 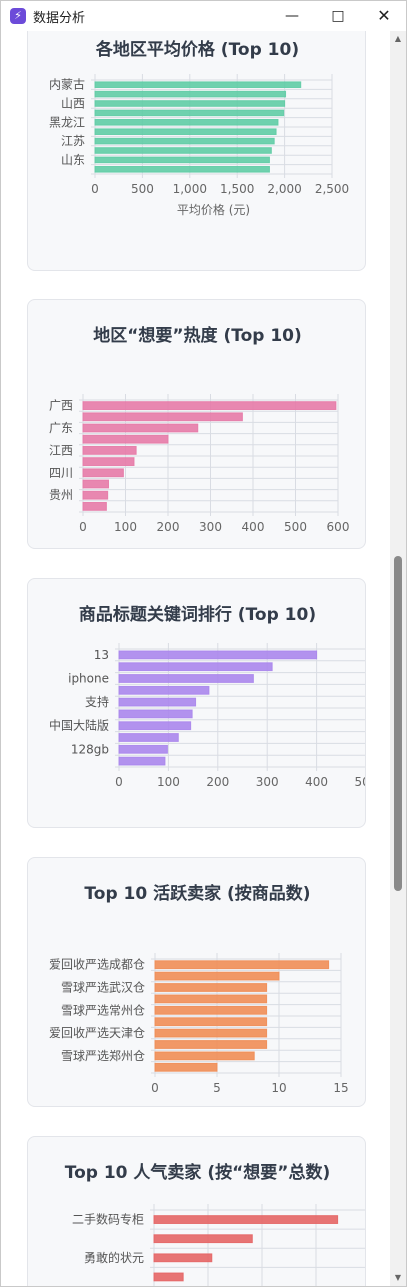 What do you see at coordinates (237, 189) in the screenshot?
I see `x-tick-label: 1,500` at bounding box center [237, 189].